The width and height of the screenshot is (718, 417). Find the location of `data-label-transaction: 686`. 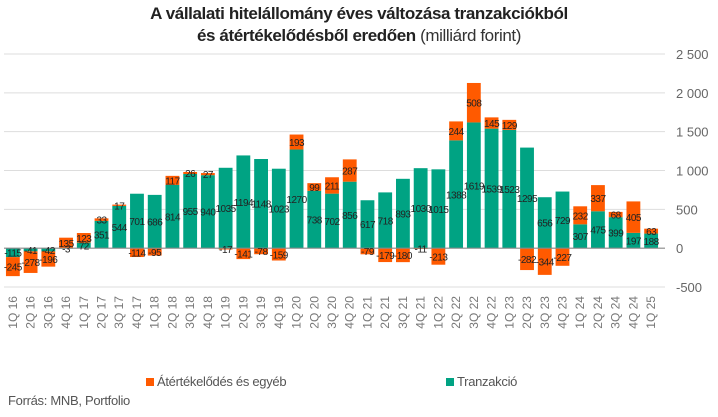

data-label-transaction: 686 is located at coordinates (155, 223).